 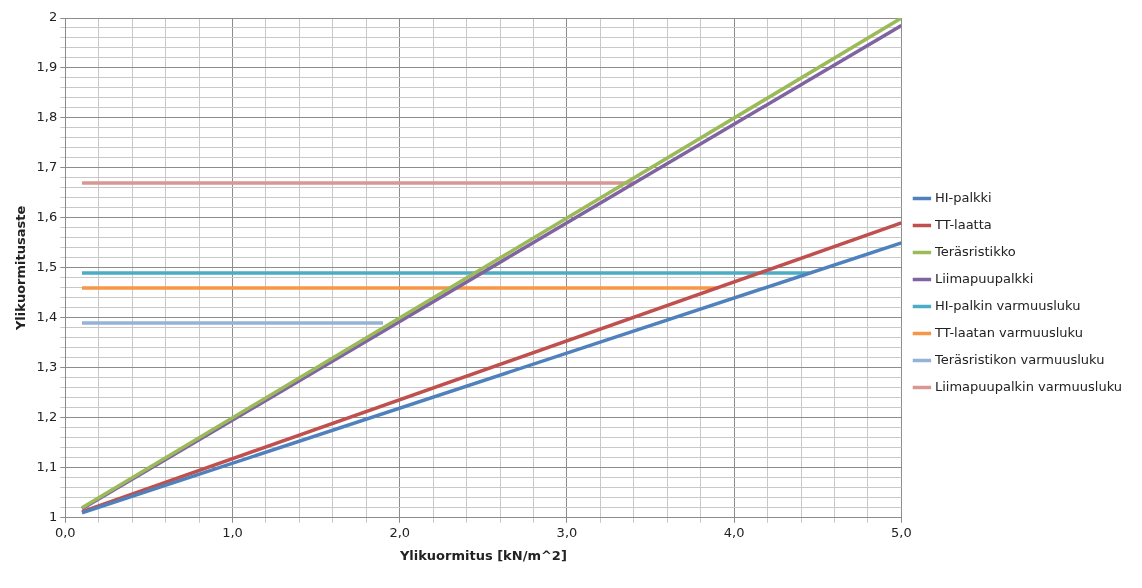 I want to click on legend-label: Teräsristikko, so click(x=974, y=251).